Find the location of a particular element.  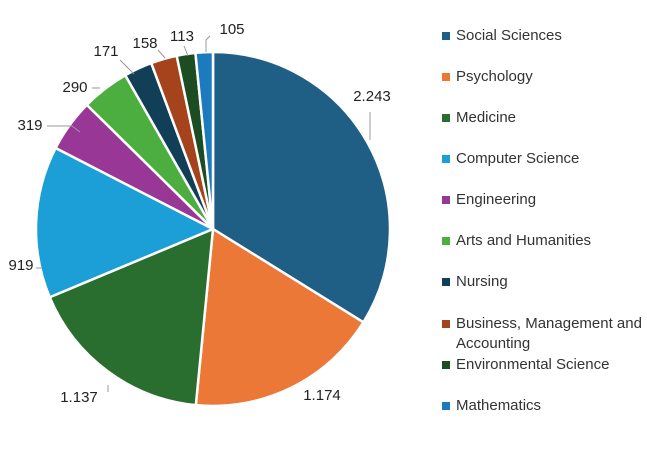

pie-slice-computer-science is located at coordinates (124, 222).